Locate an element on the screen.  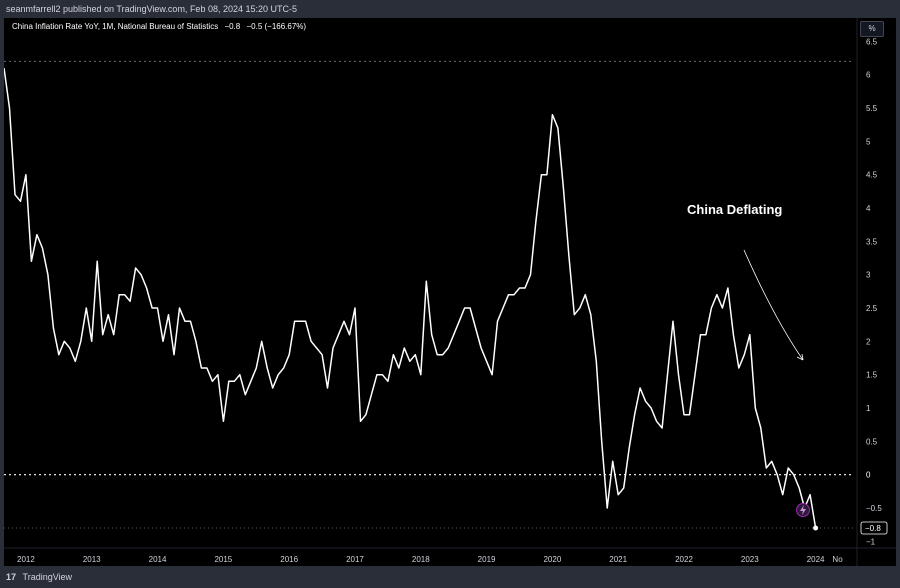
last-value-label-box is located at coordinates (874, 528).